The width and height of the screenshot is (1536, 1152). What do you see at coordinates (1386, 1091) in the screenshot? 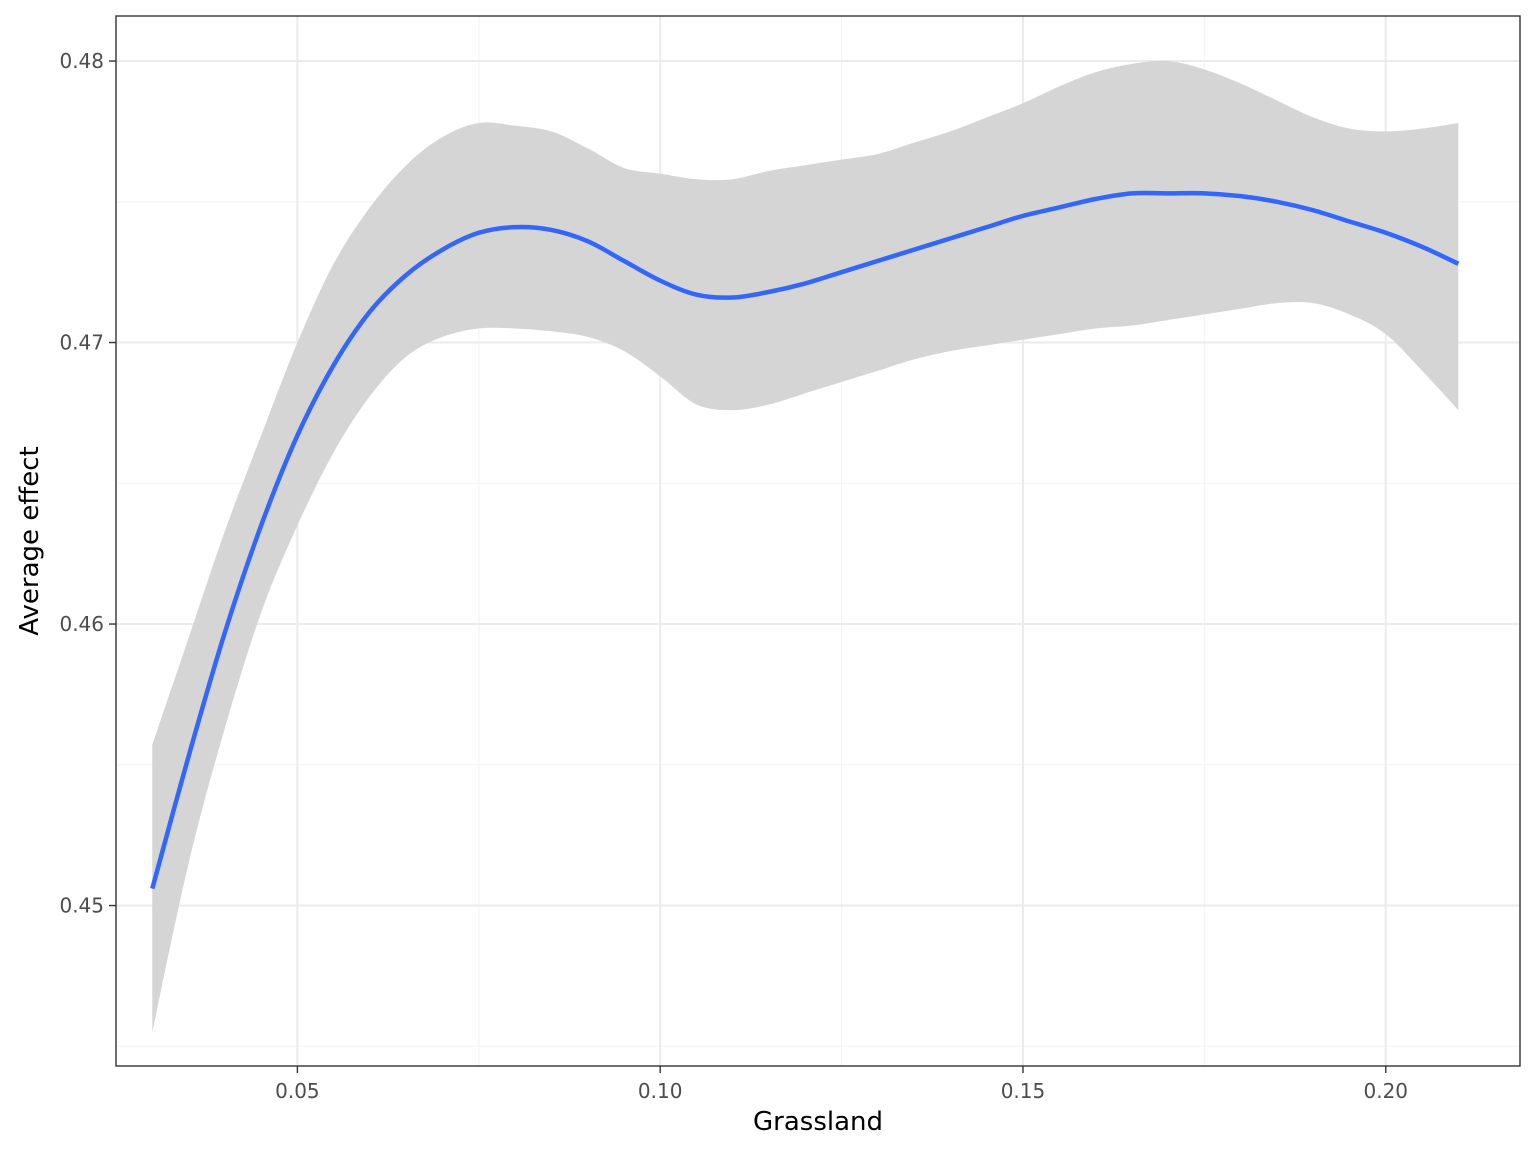
I see `x-tick-label: 0.20` at bounding box center [1386, 1091].